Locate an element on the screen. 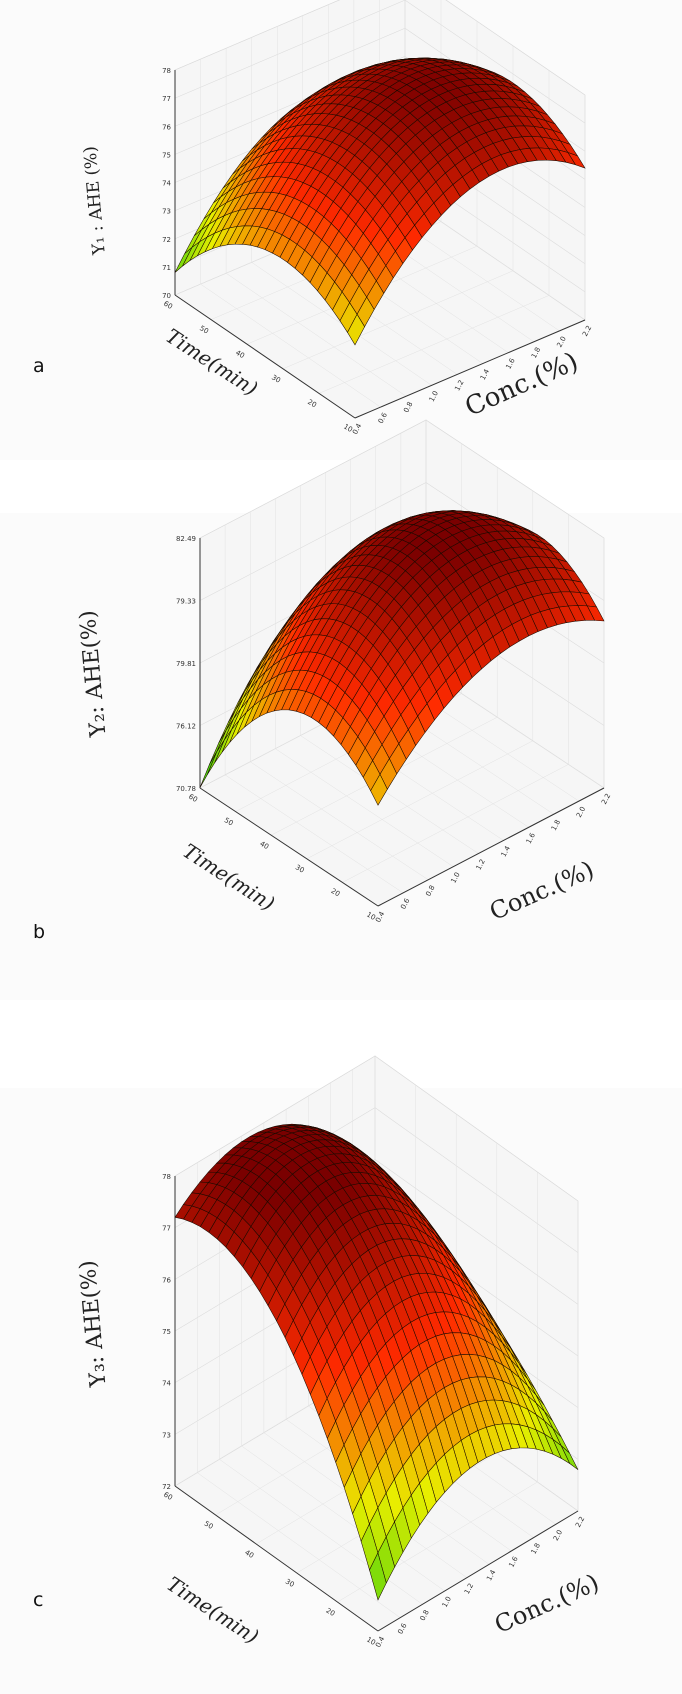 Image resolution: width=682 pixels, height=1694 pixels. z-tick-label: 76.12 is located at coordinates (186, 727).